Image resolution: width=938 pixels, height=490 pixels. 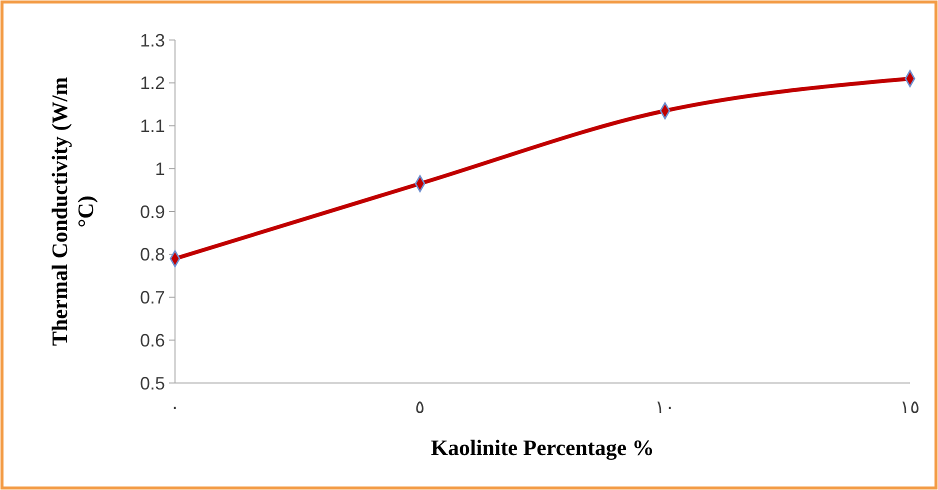 What do you see at coordinates (152, 254) in the screenshot?
I see `y-tick-label: 0.8` at bounding box center [152, 254].